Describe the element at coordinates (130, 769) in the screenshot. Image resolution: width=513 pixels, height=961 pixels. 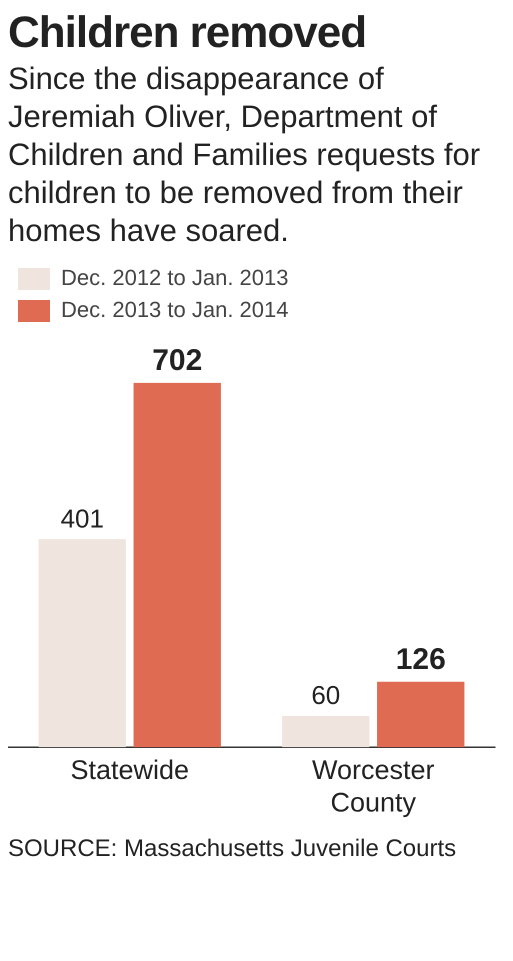
I see `x-tick-label: Statewide` at that location.